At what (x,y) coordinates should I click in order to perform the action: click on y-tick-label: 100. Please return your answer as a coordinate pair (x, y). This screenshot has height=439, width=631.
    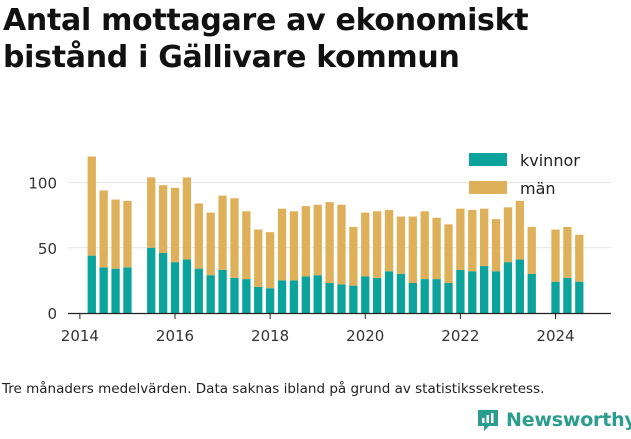
    Looking at the image, I should click on (42, 184).